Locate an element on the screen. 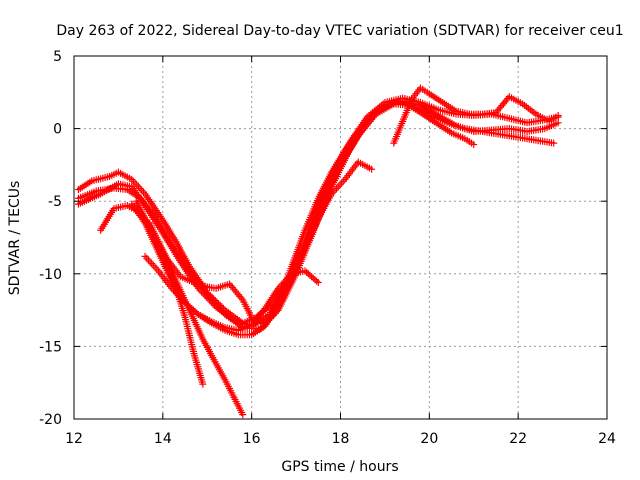 The width and height of the screenshot is (640, 480). y-axis-label: SDTVAR / TECUs is located at coordinates (15, 238).